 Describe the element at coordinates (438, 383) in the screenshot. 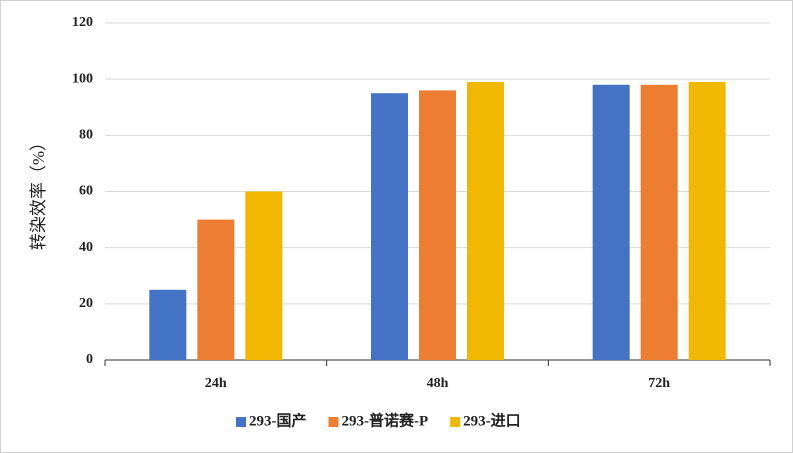

I see `x-tick-label: 48h` at that location.